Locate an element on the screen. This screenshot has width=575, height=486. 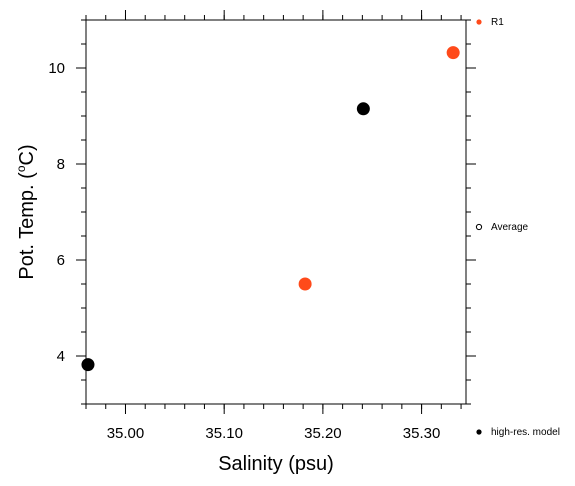
y-tick-label: 10 is located at coordinates (56, 68).